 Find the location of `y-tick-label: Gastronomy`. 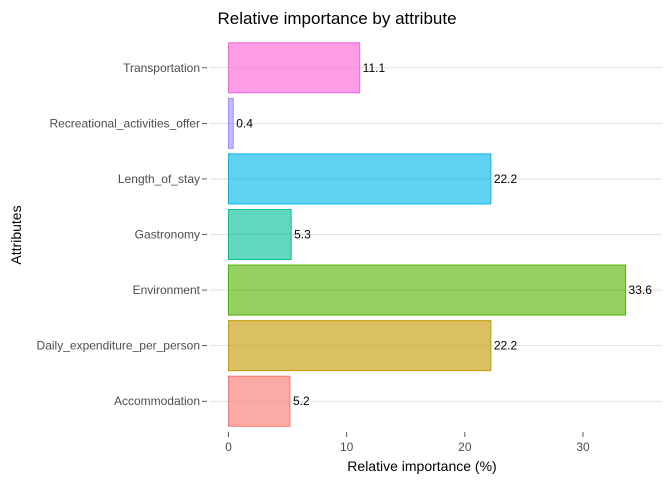

y-tick-label: Gastronomy is located at coordinates (167, 235).